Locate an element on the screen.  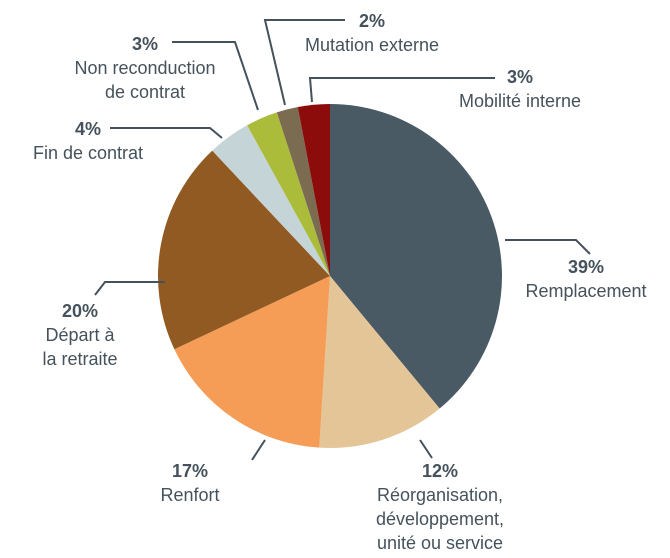
category-label: Mobilité interne is located at coordinates (520, 101).